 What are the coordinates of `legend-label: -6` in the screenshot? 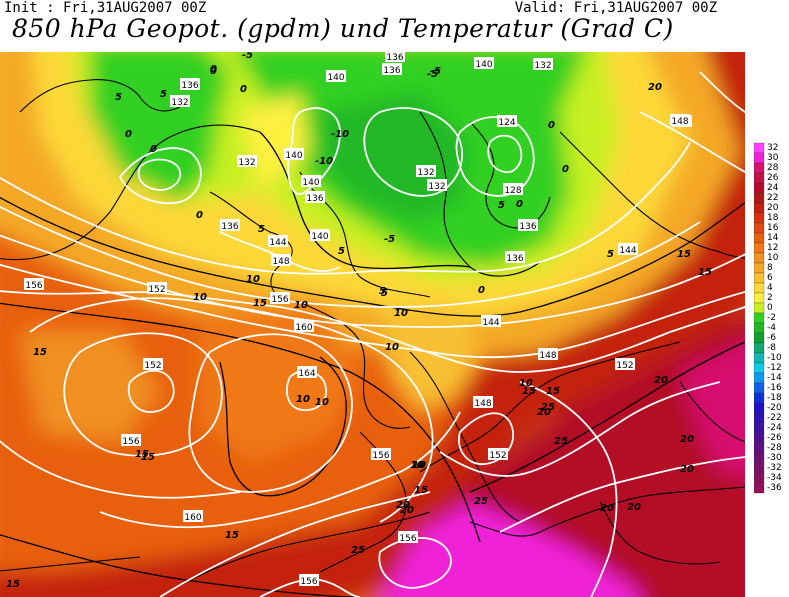 It's located at (771, 338).